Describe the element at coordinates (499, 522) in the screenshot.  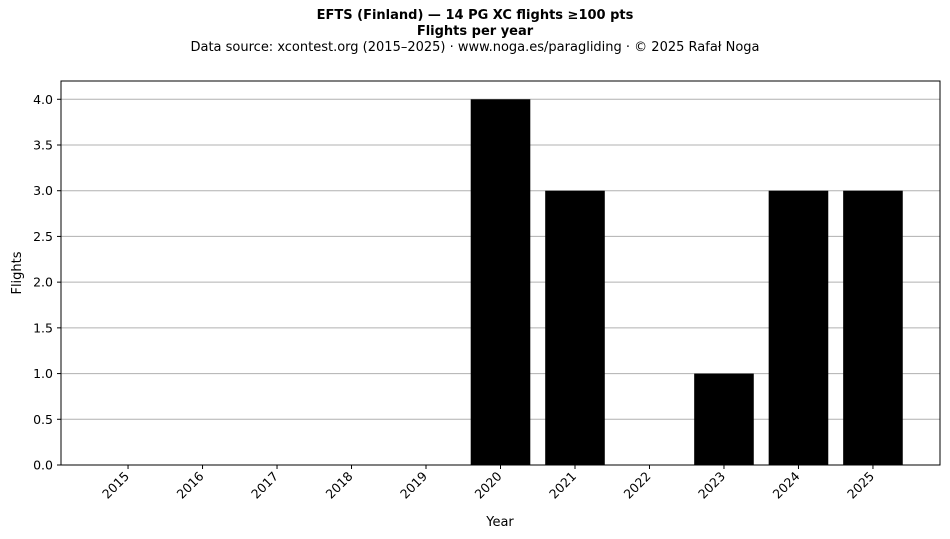
I see `x-axis-label: Year` at that location.